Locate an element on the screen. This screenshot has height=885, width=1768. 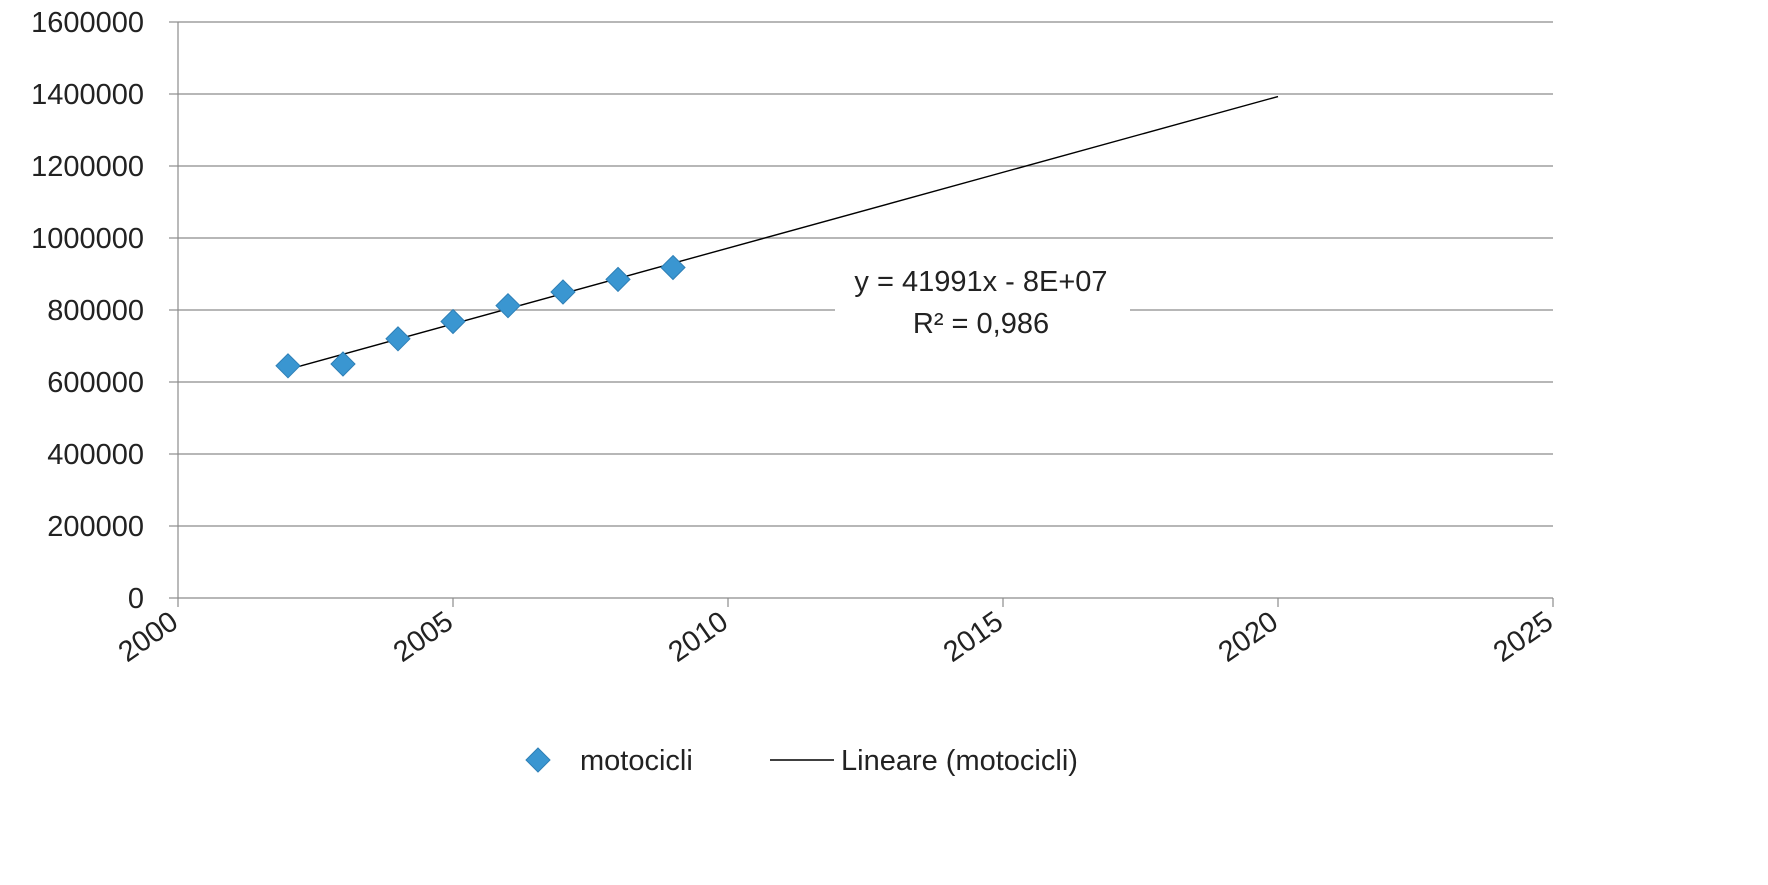
y-tick-label: 1000000 is located at coordinates (87, 239).